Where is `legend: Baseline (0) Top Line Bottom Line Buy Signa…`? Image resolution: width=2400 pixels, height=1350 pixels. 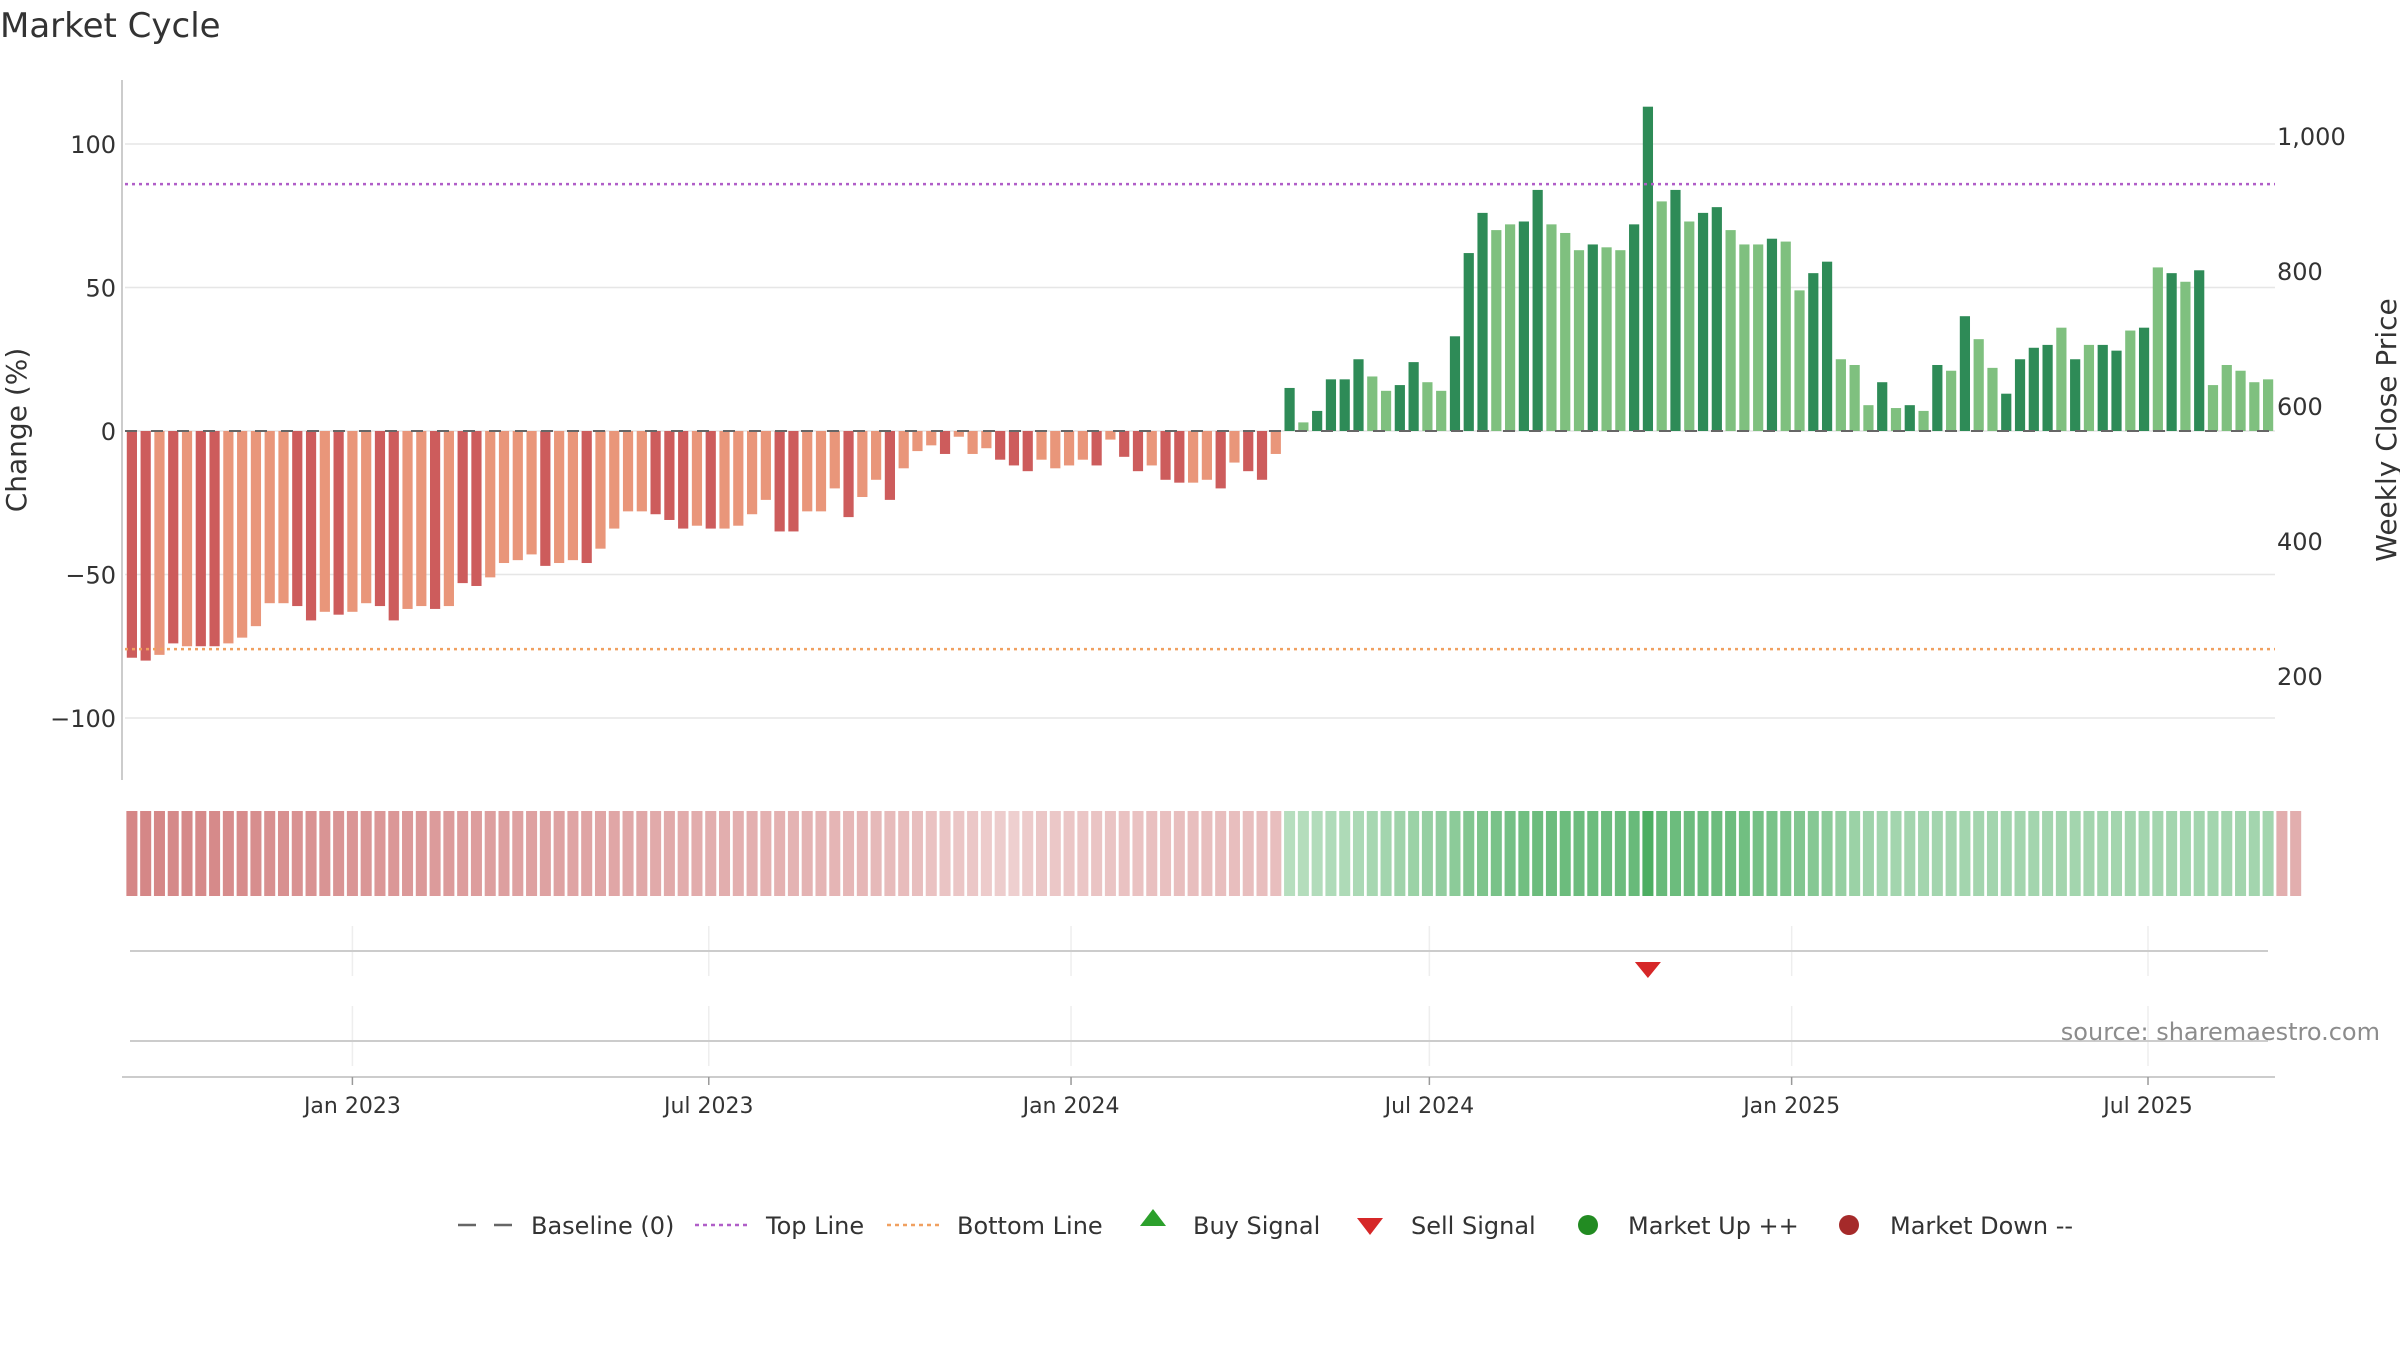
legend: Baseline (0) Top Line Bottom Line Buy Signa… is located at coordinates (1265, 1224).